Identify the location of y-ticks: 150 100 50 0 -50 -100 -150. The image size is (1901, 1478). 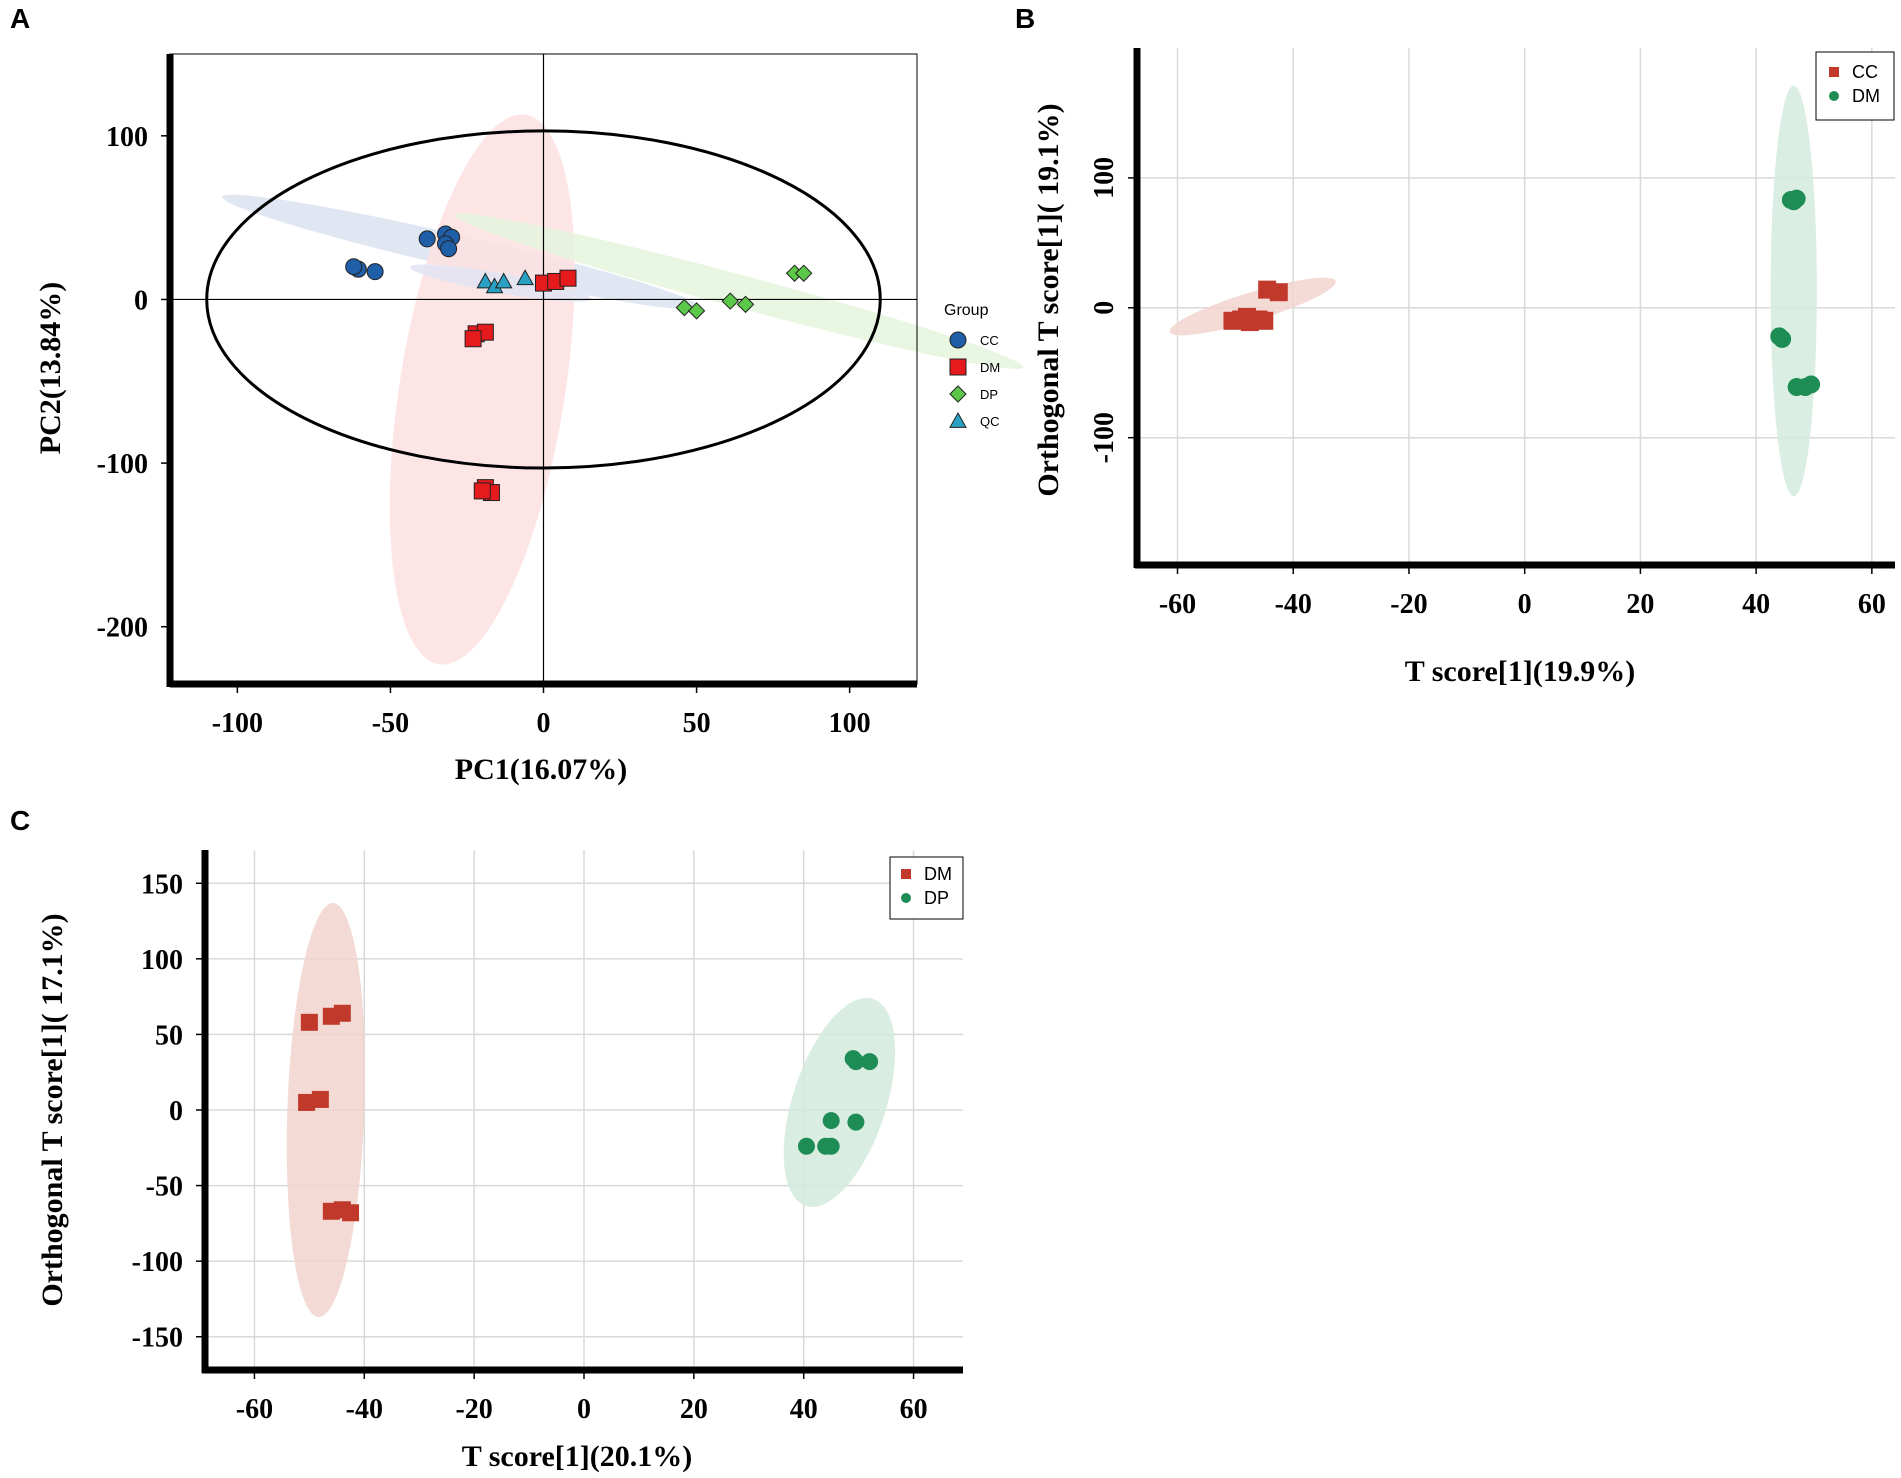
(168, 1111).